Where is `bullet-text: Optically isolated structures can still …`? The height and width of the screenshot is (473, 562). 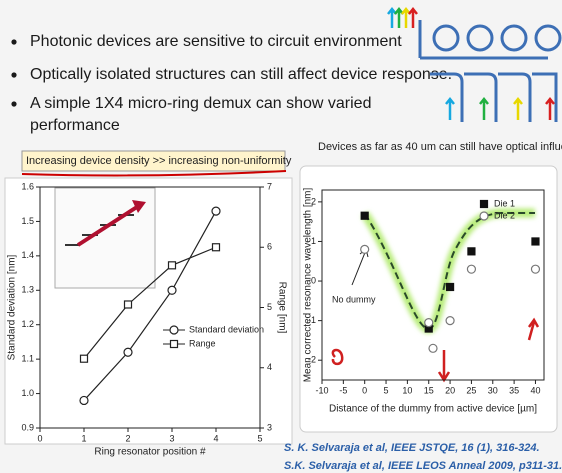 bullet-text: Optically isolated structures can still … is located at coordinates (241, 74).